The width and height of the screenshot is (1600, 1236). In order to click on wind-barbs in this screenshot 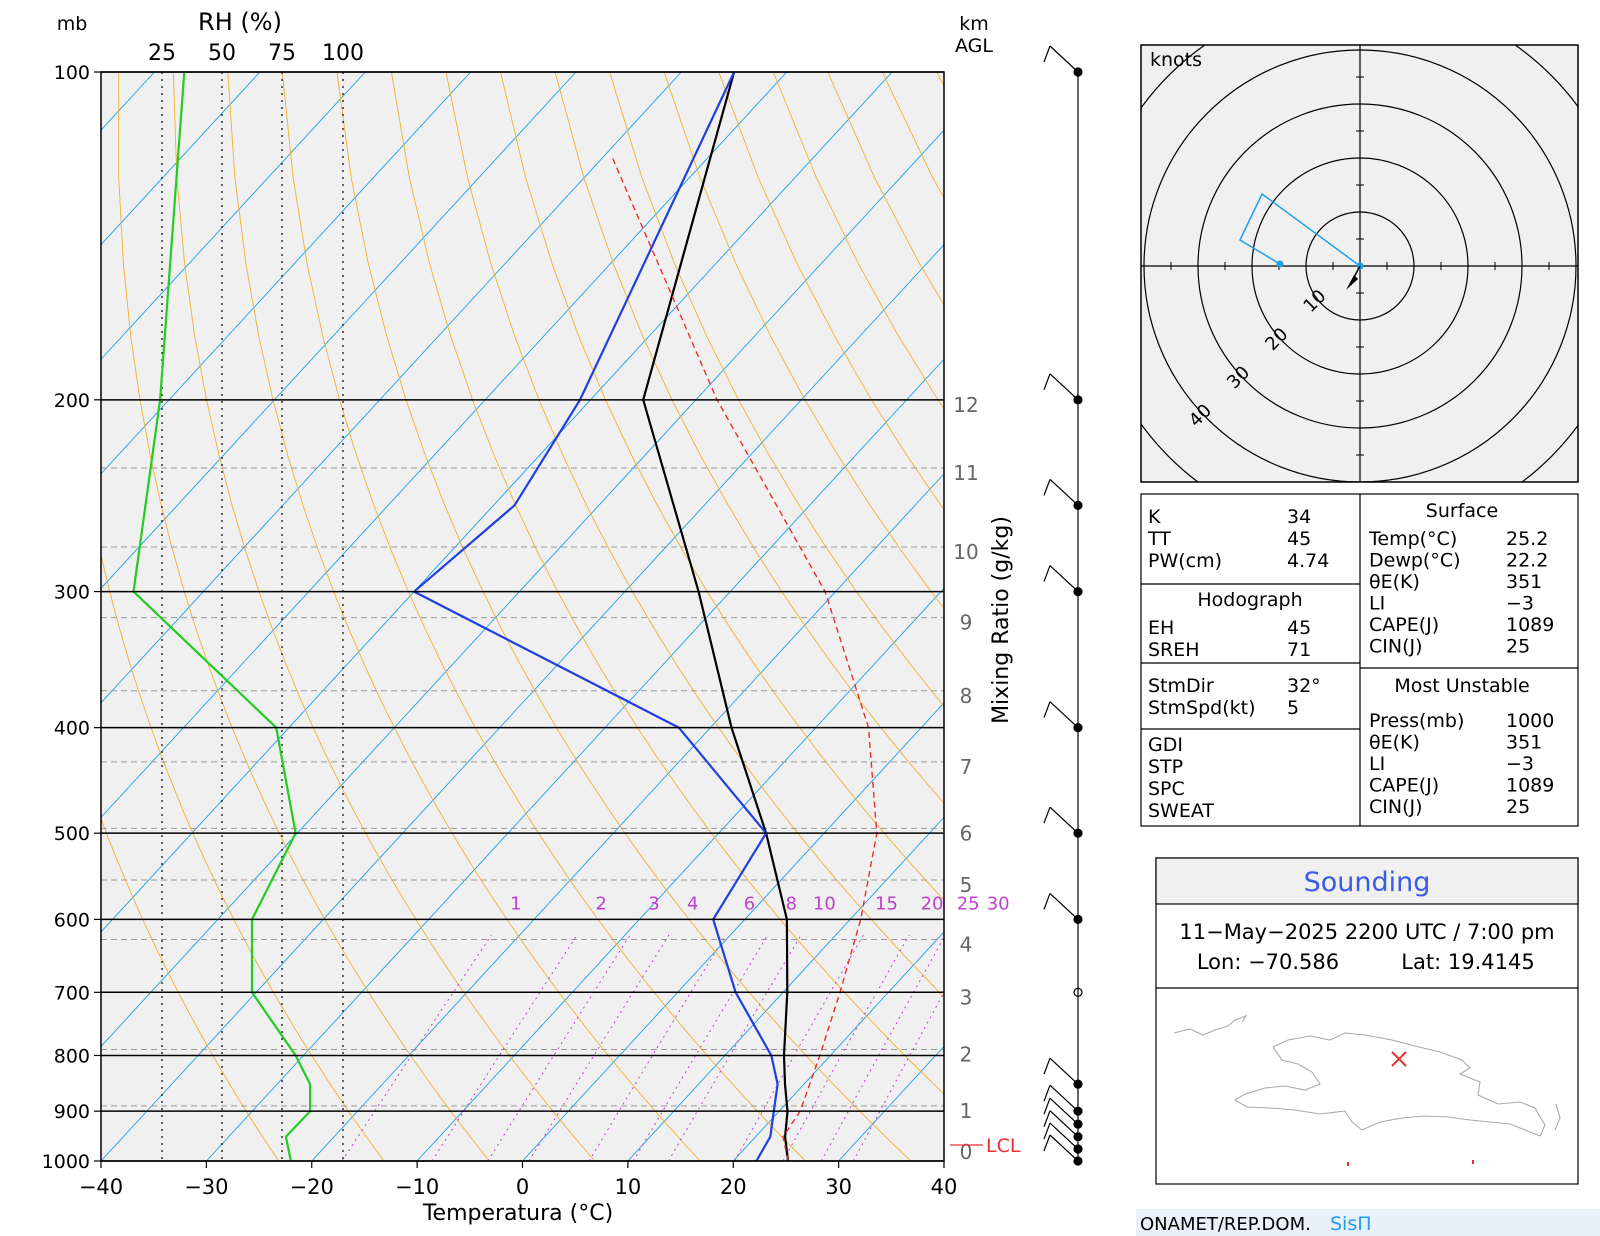, I will do `click(1063, 605)`.